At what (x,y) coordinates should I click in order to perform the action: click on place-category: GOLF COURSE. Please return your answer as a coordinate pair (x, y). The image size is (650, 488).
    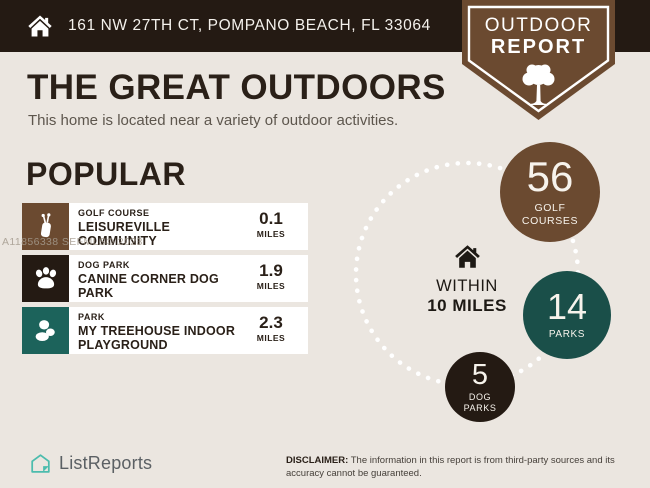
    Looking at the image, I should click on (114, 213).